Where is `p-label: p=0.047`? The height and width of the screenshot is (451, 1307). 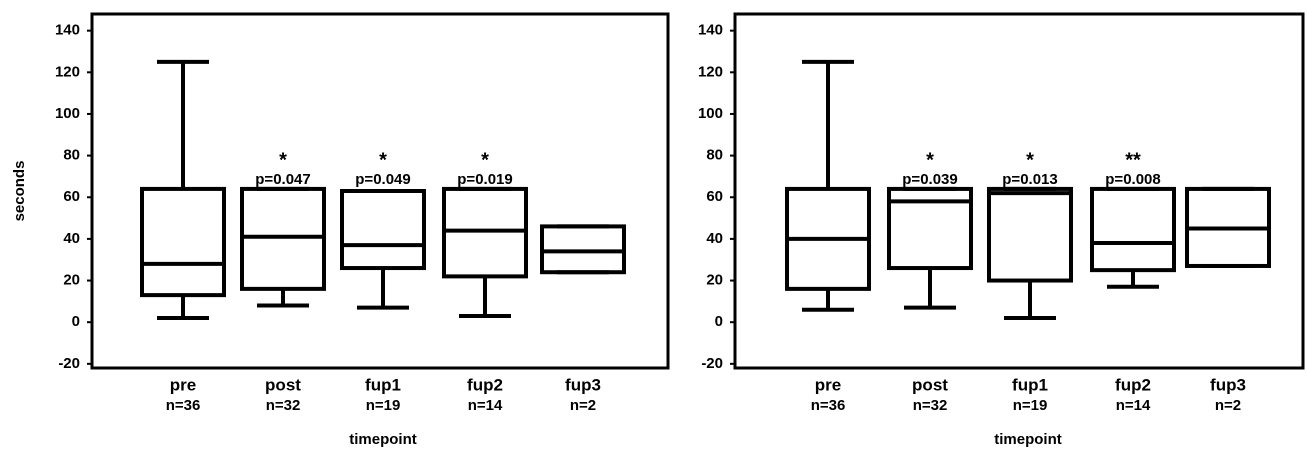 p-label: p=0.047 is located at coordinates (282, 179).